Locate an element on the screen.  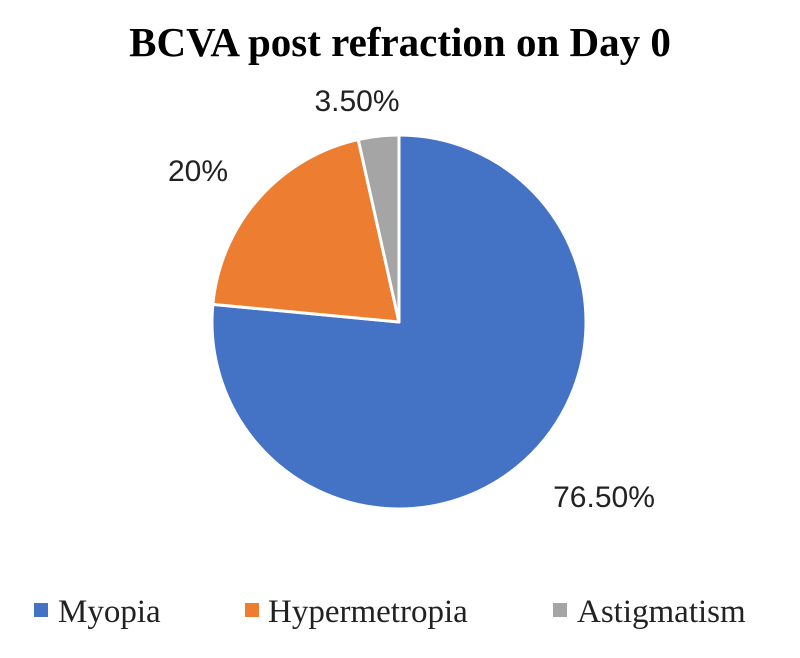
legend-swatch-hypermetropia is located at coordinates (252, 610).